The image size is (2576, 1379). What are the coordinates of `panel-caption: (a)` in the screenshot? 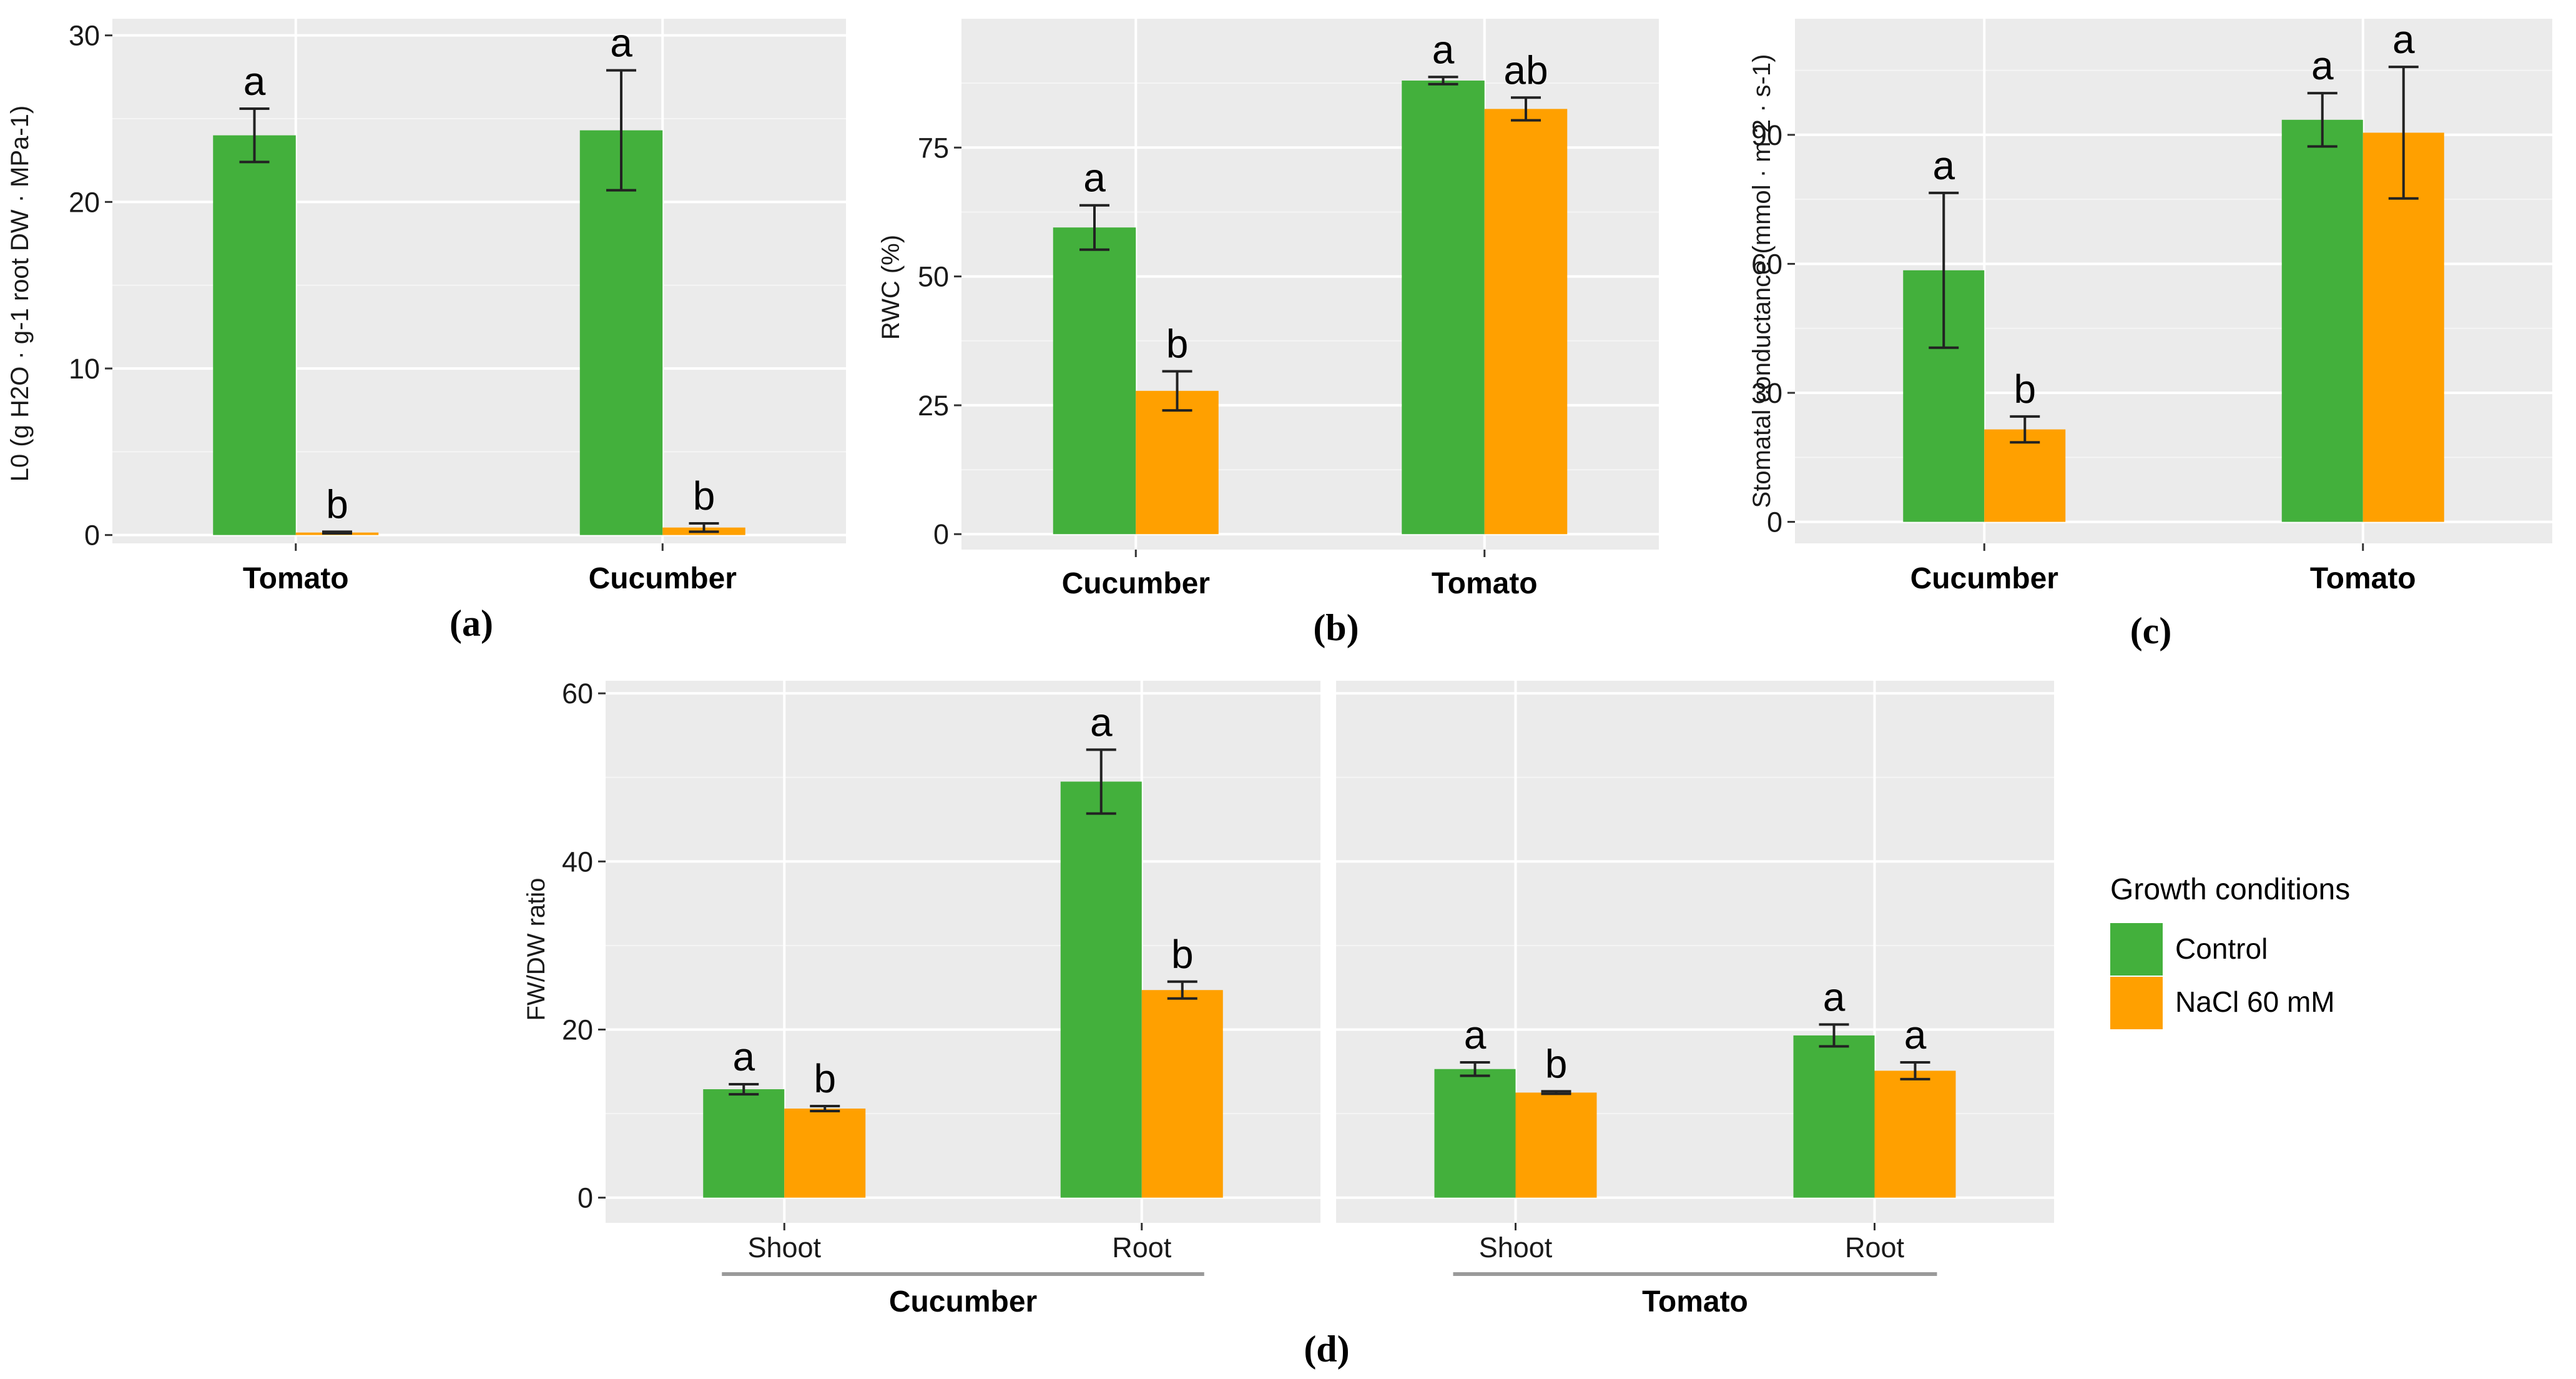 It's located at (471, 624).